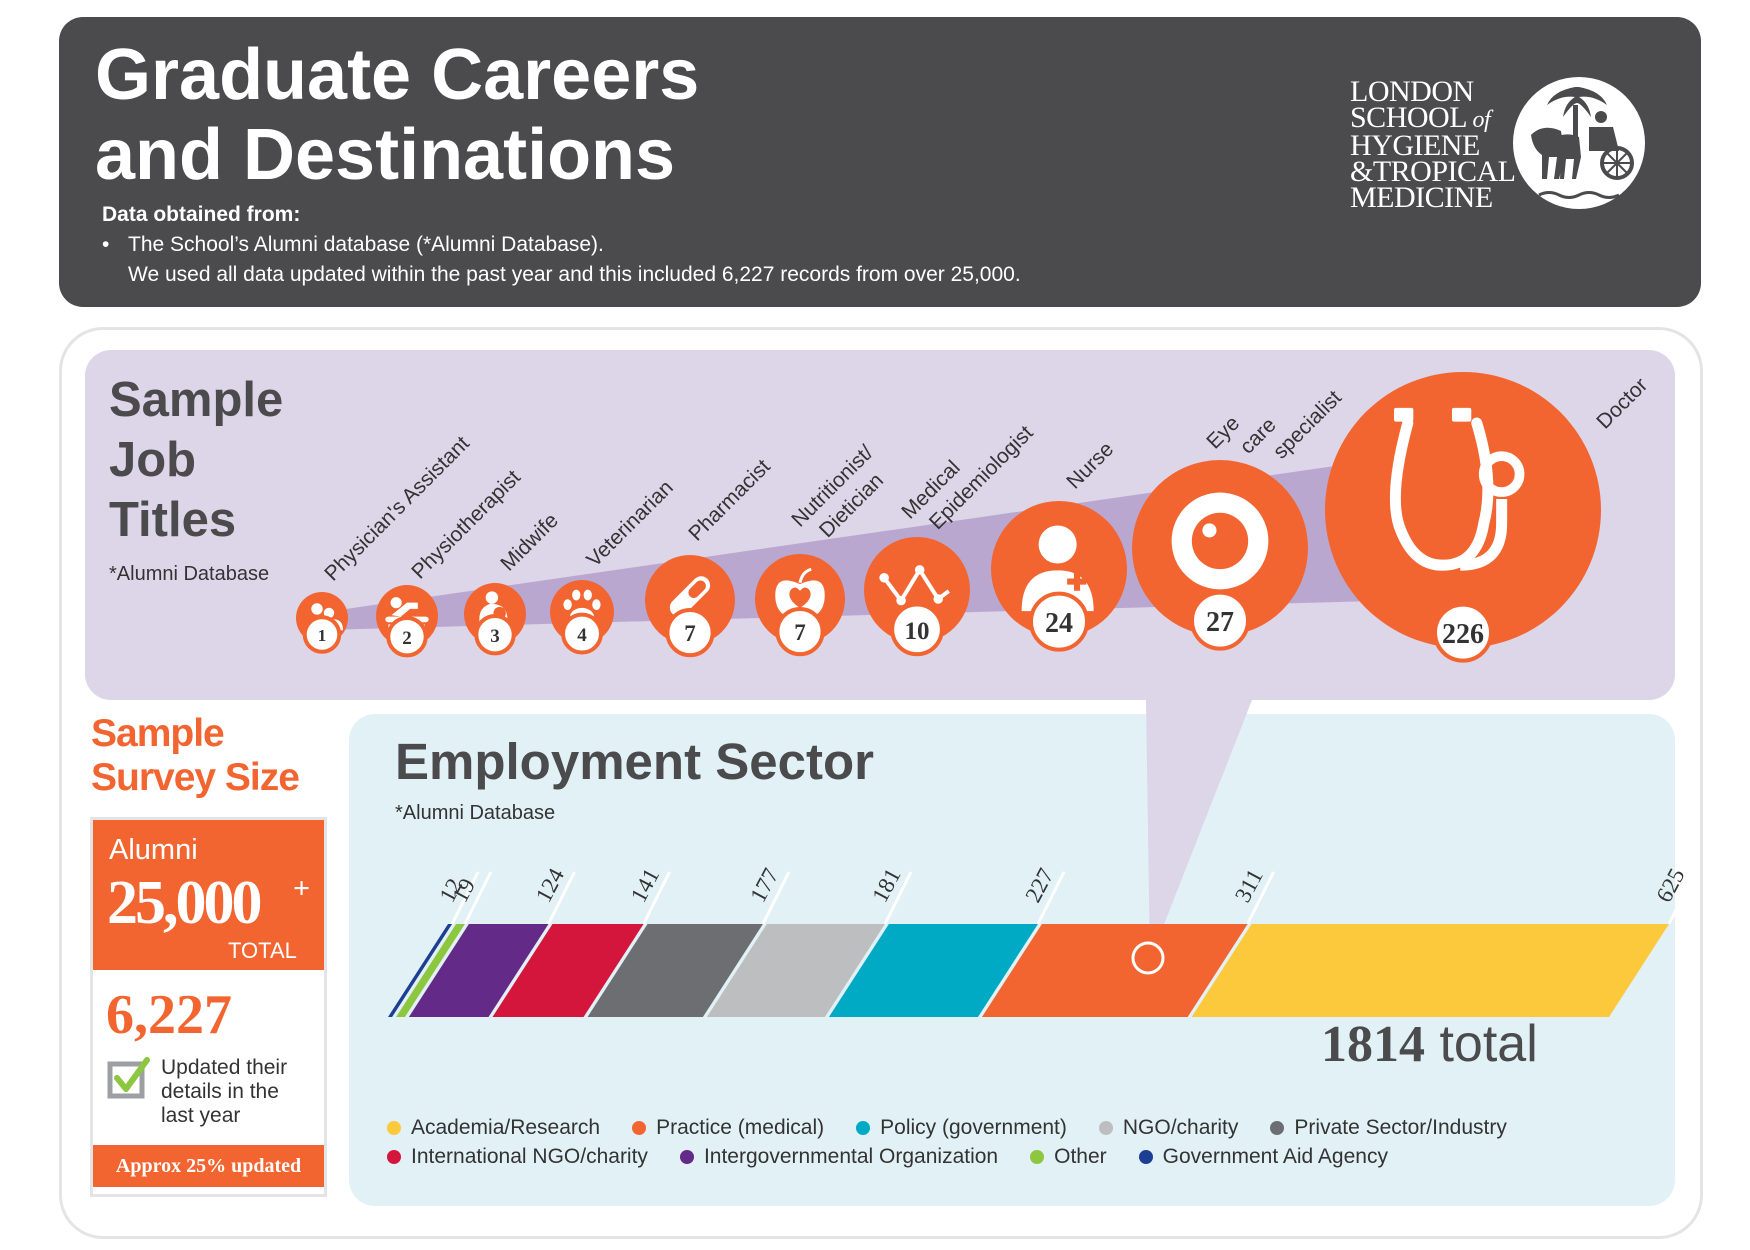  I want to click on legend-label: Other, so click(1080, 1156).